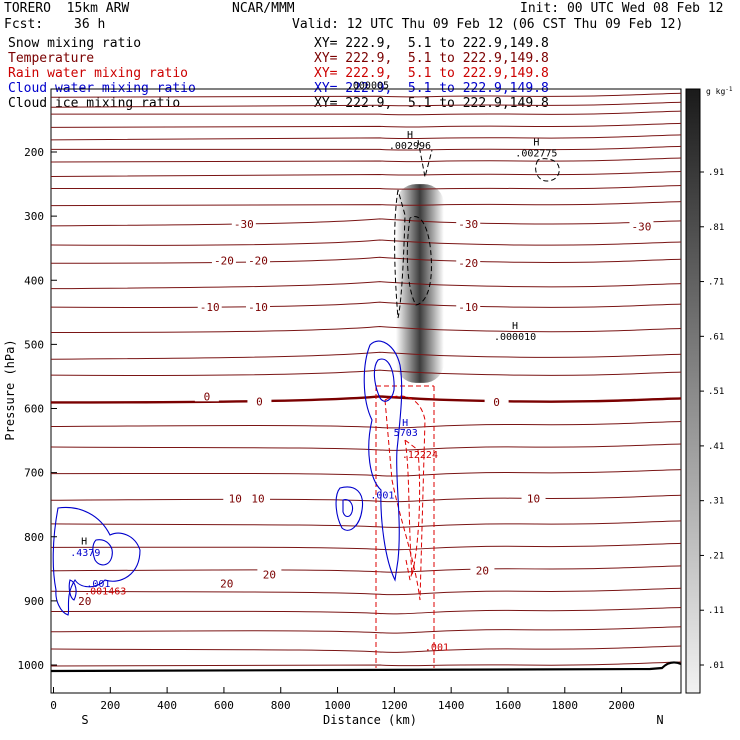 The height and width of the screenshot is (740, 740). Describe the element at coordinates (716, 556) in the screenshot. I see `colorbar-tick-label: .21` at that location.